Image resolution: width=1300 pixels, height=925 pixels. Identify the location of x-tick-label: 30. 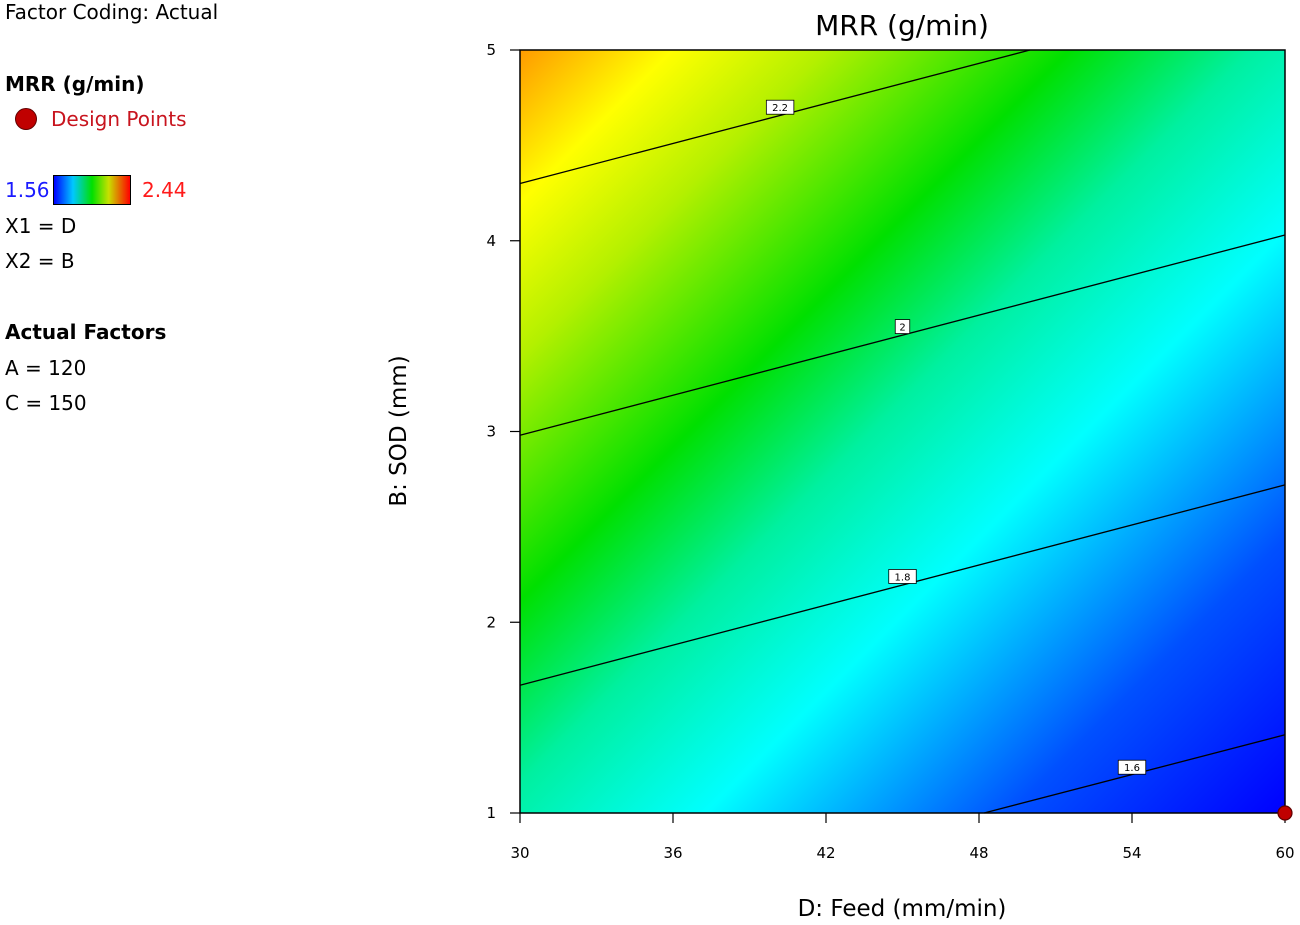
(519, 853).